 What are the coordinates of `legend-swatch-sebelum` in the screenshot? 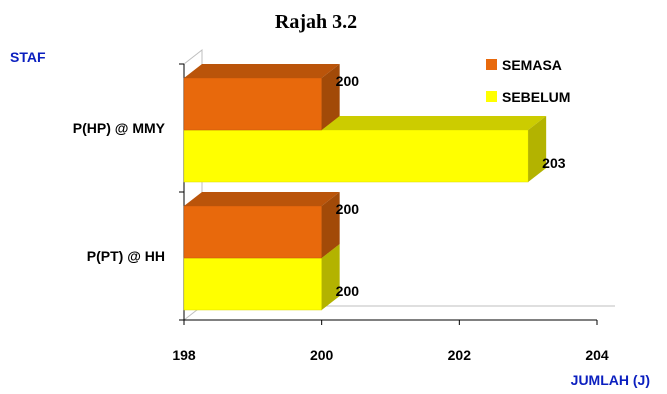 It's located at (491, 96).